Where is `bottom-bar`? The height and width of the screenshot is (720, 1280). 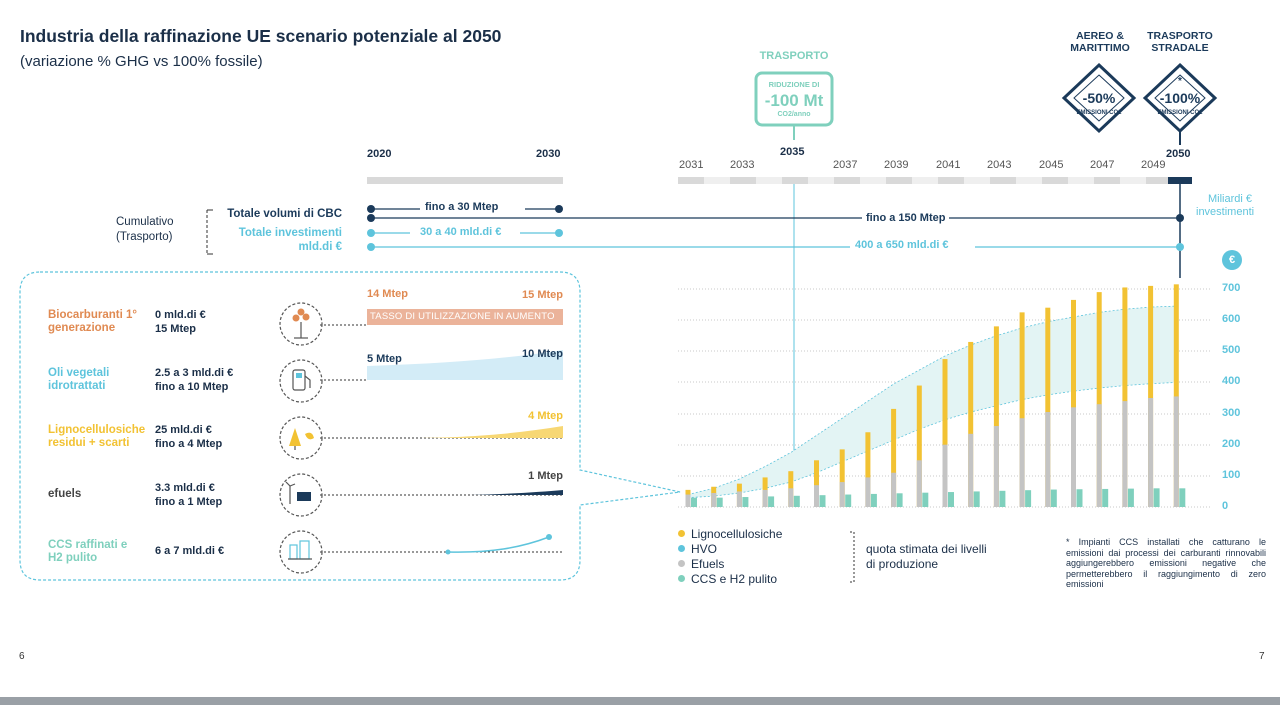
bottom-bar is located at coordinates (640, 701).